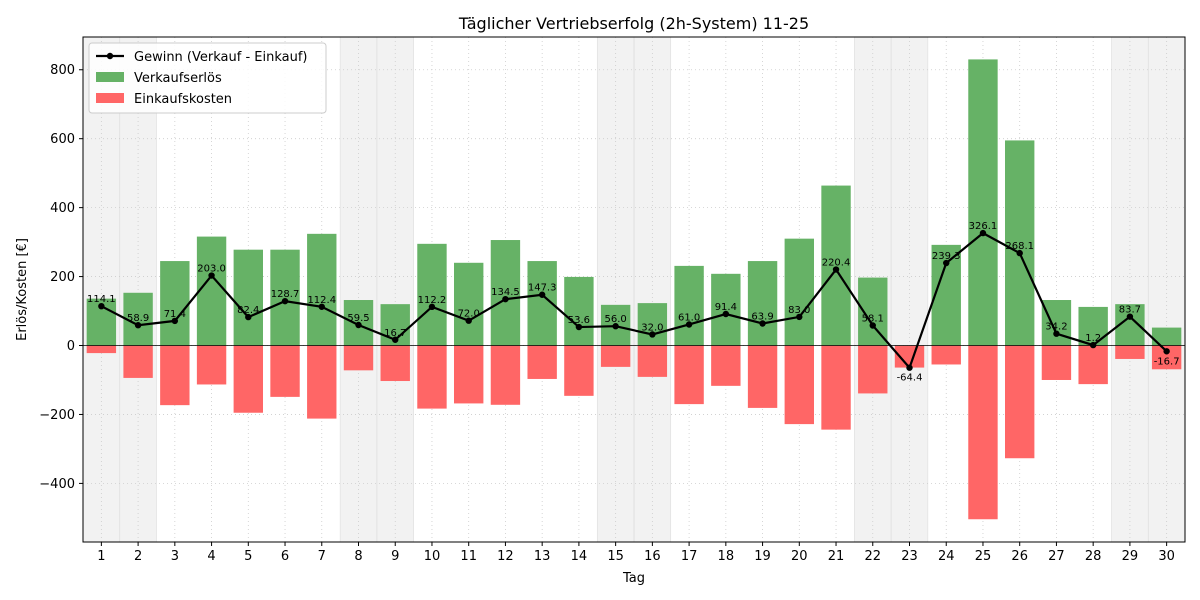 The height and width of the screenshot is (600, 1200). What do you see at coordinates (1056, 556) in the screenshot?
I see `x-tick-label: 27` at bounding box center [1056, 556].